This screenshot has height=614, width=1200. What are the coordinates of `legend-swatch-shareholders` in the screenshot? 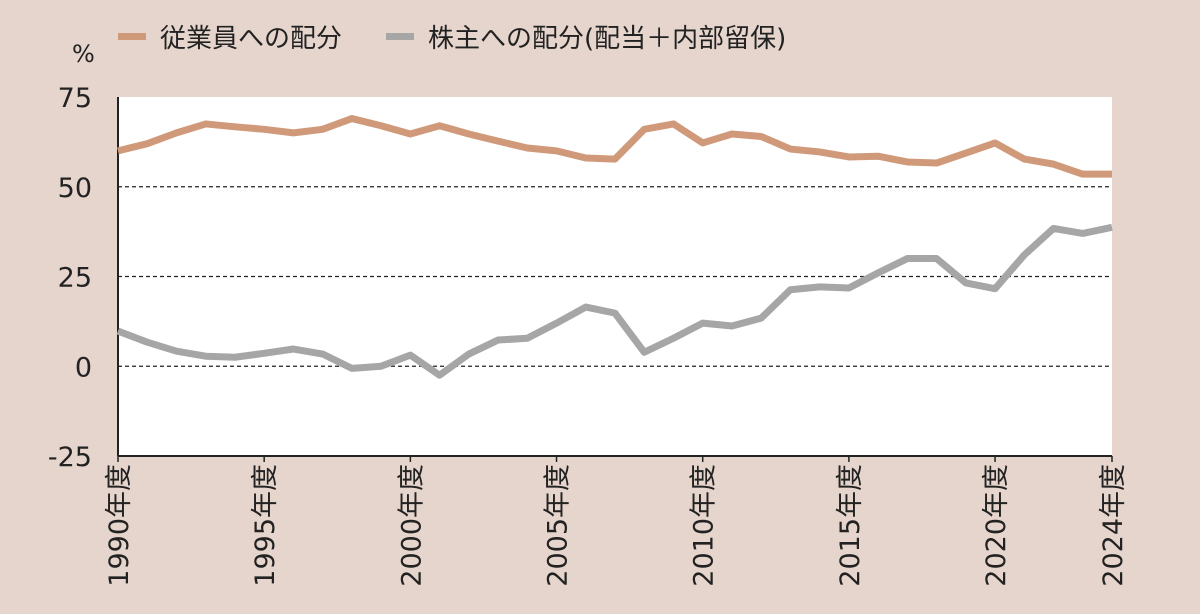 It's located at (400, 36).